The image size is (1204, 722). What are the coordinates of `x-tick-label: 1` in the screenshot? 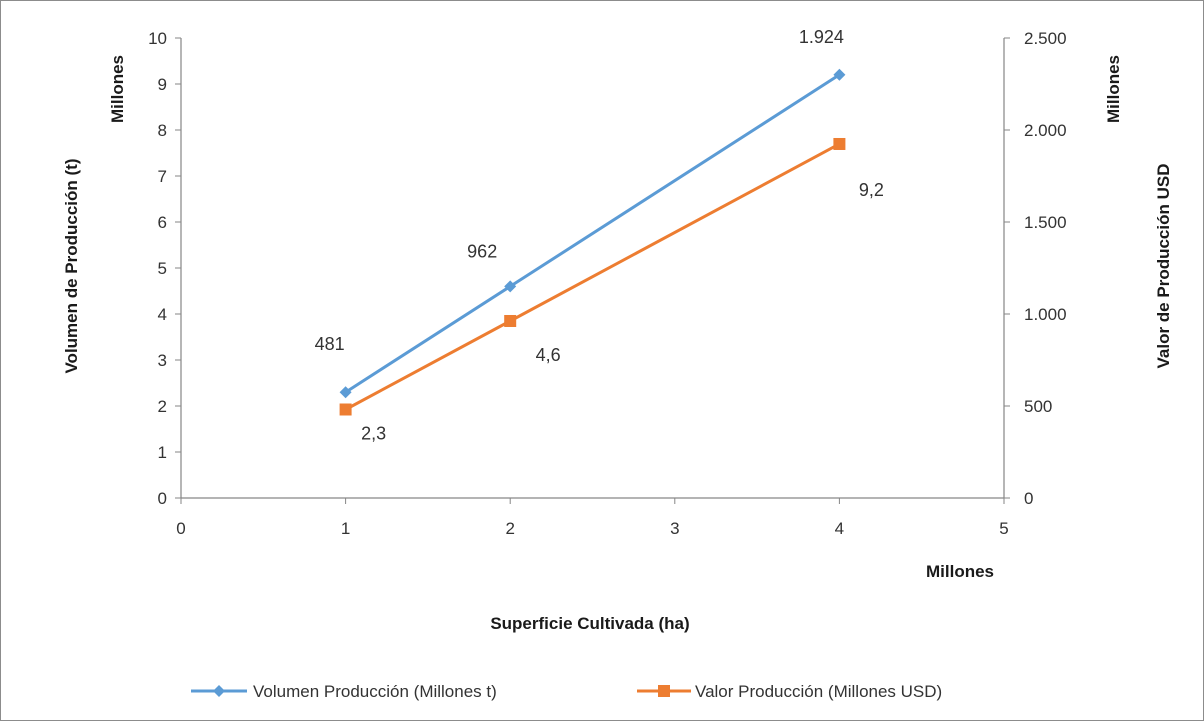 It's located at (345, 528).